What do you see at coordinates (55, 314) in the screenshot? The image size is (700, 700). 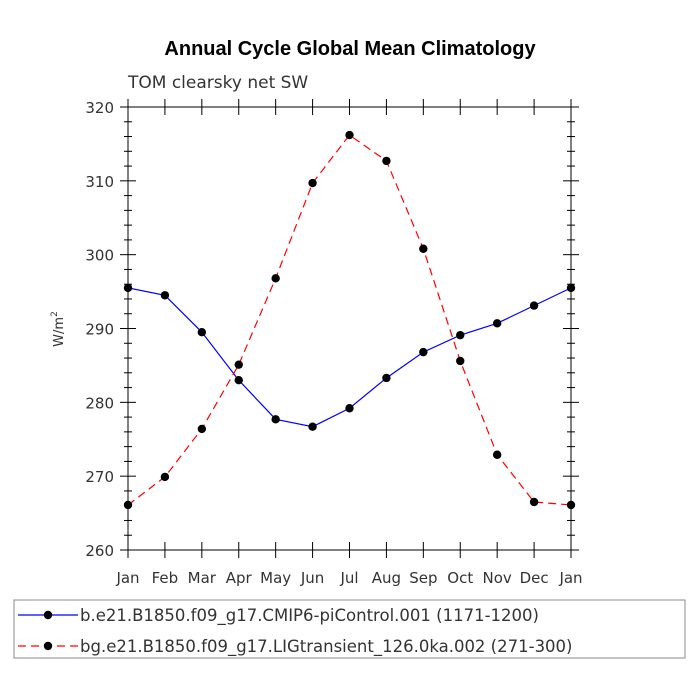 I see `y-axis-label-superscript: 2` at bounding box center [55, 314].